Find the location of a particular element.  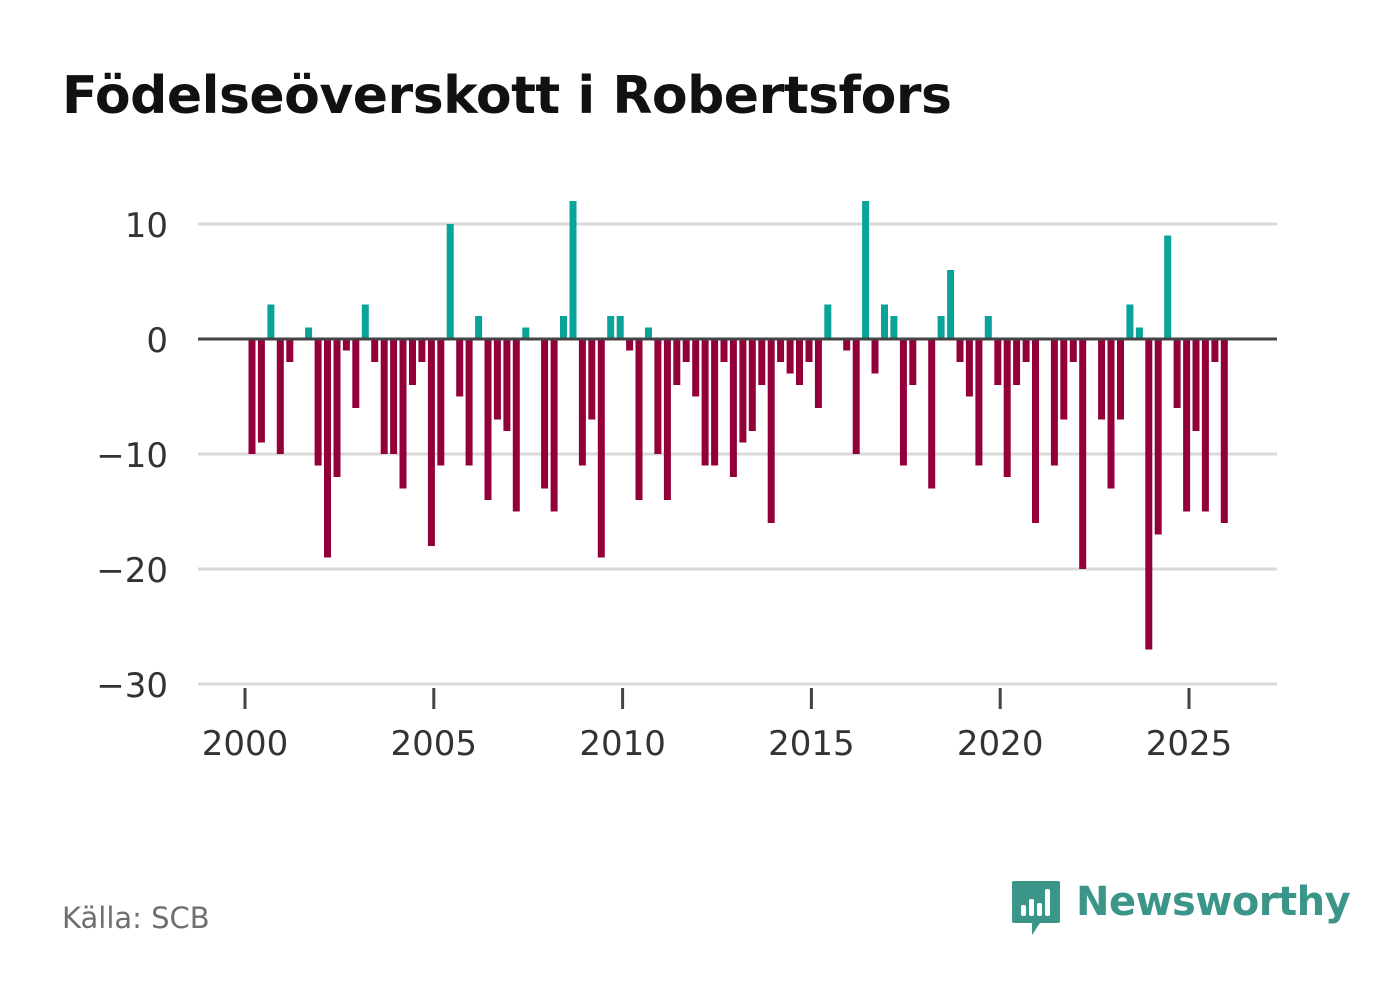

x-tick-label: 2000 is located at coordinates (245, 744).